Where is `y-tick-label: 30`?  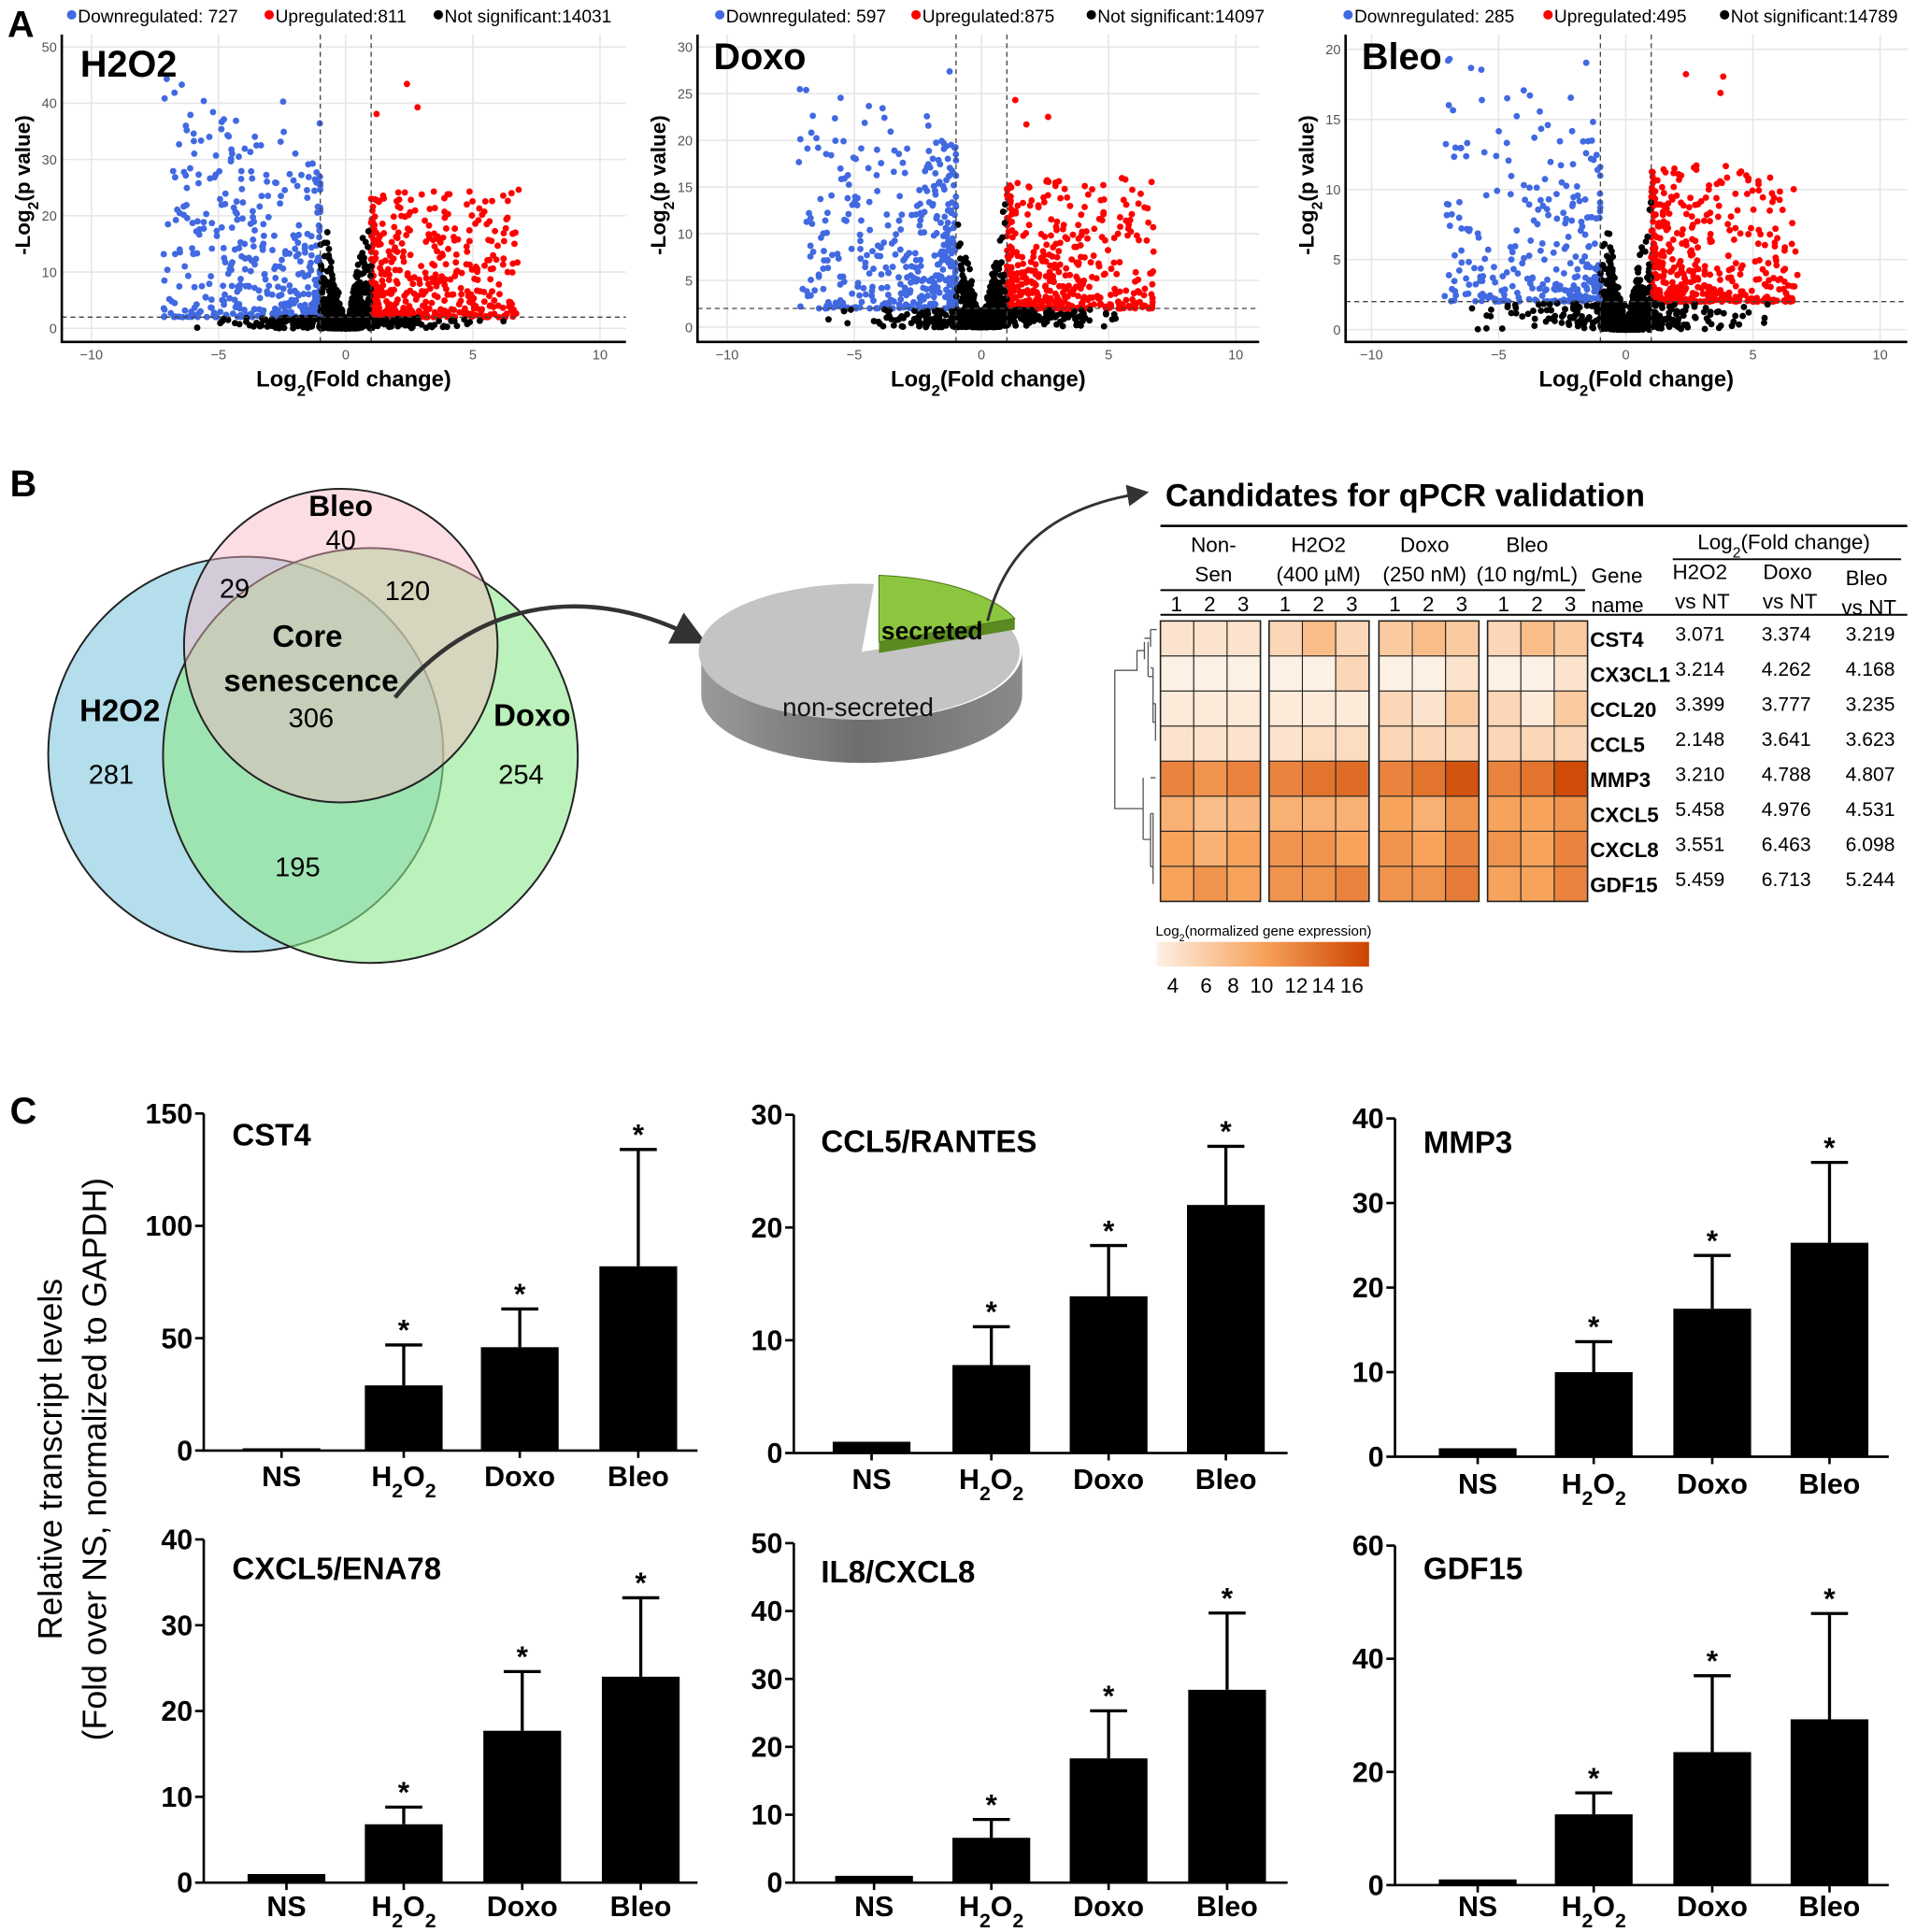 y-tick-label: 30 is located at coordinates (686, 47).